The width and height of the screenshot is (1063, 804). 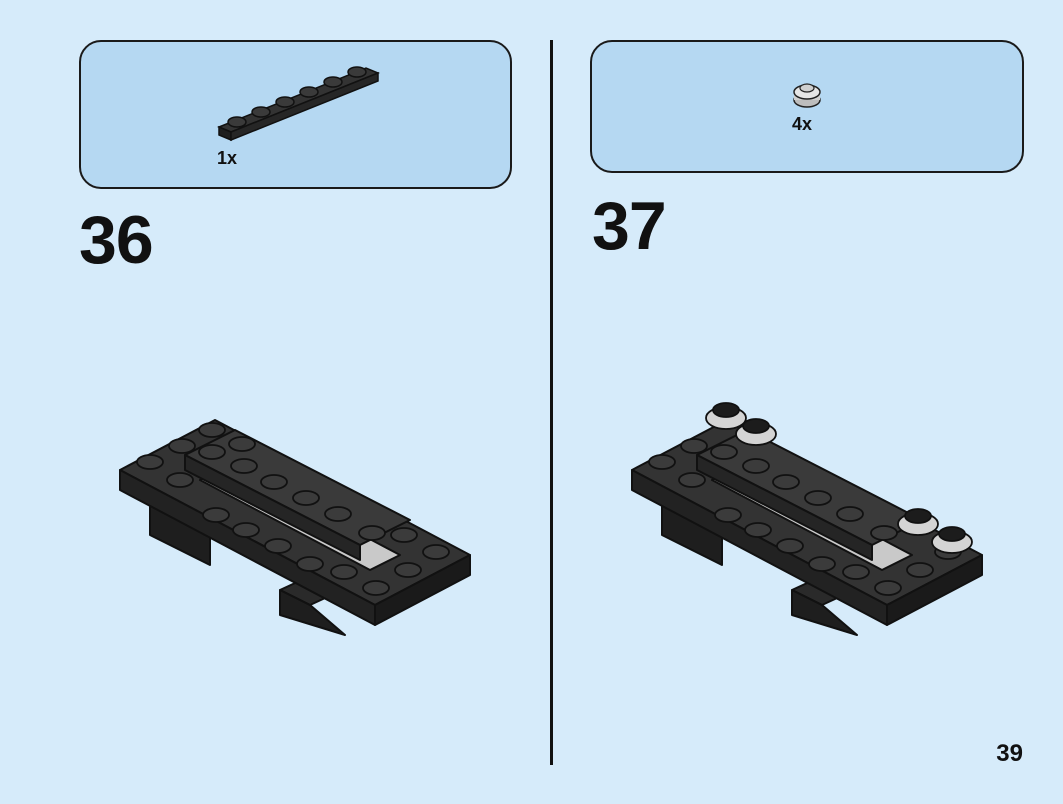 I want to click on parts-box-step-37: 4x, so click(x=807, y=106).